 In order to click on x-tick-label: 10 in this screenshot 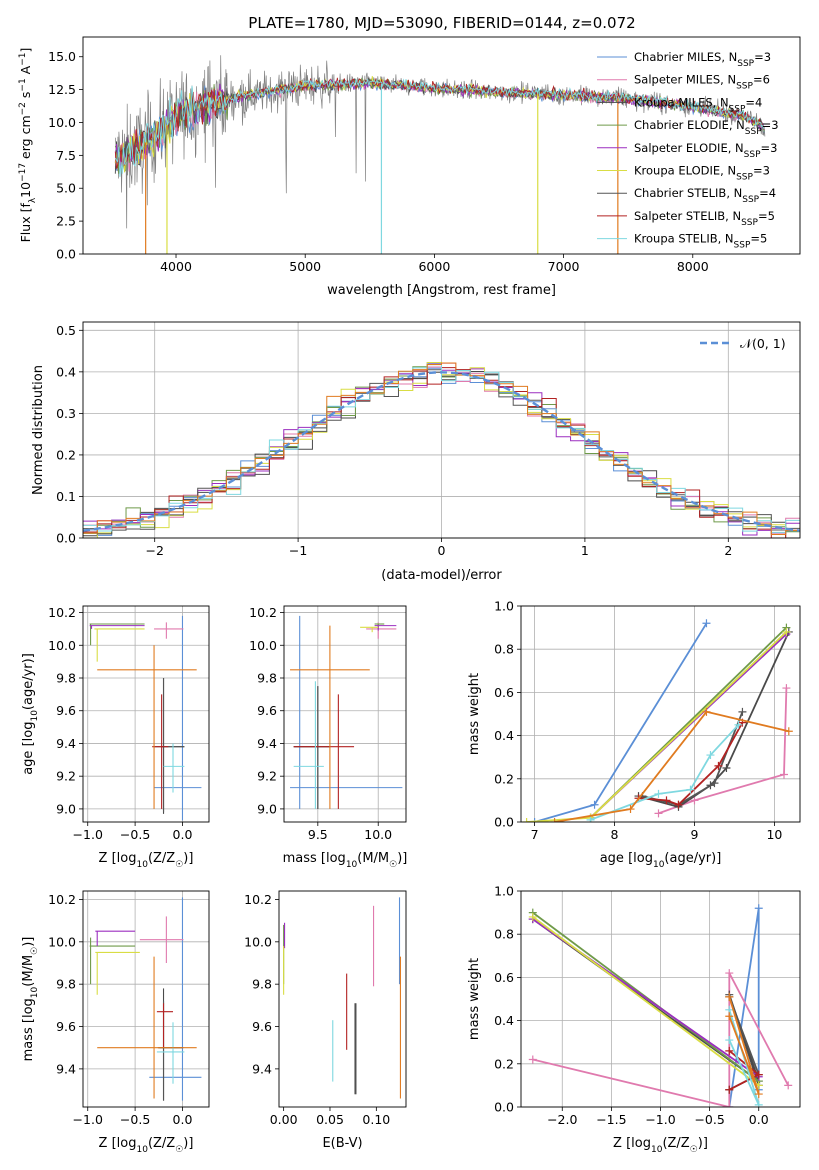, I will do `click(774, 834)`.